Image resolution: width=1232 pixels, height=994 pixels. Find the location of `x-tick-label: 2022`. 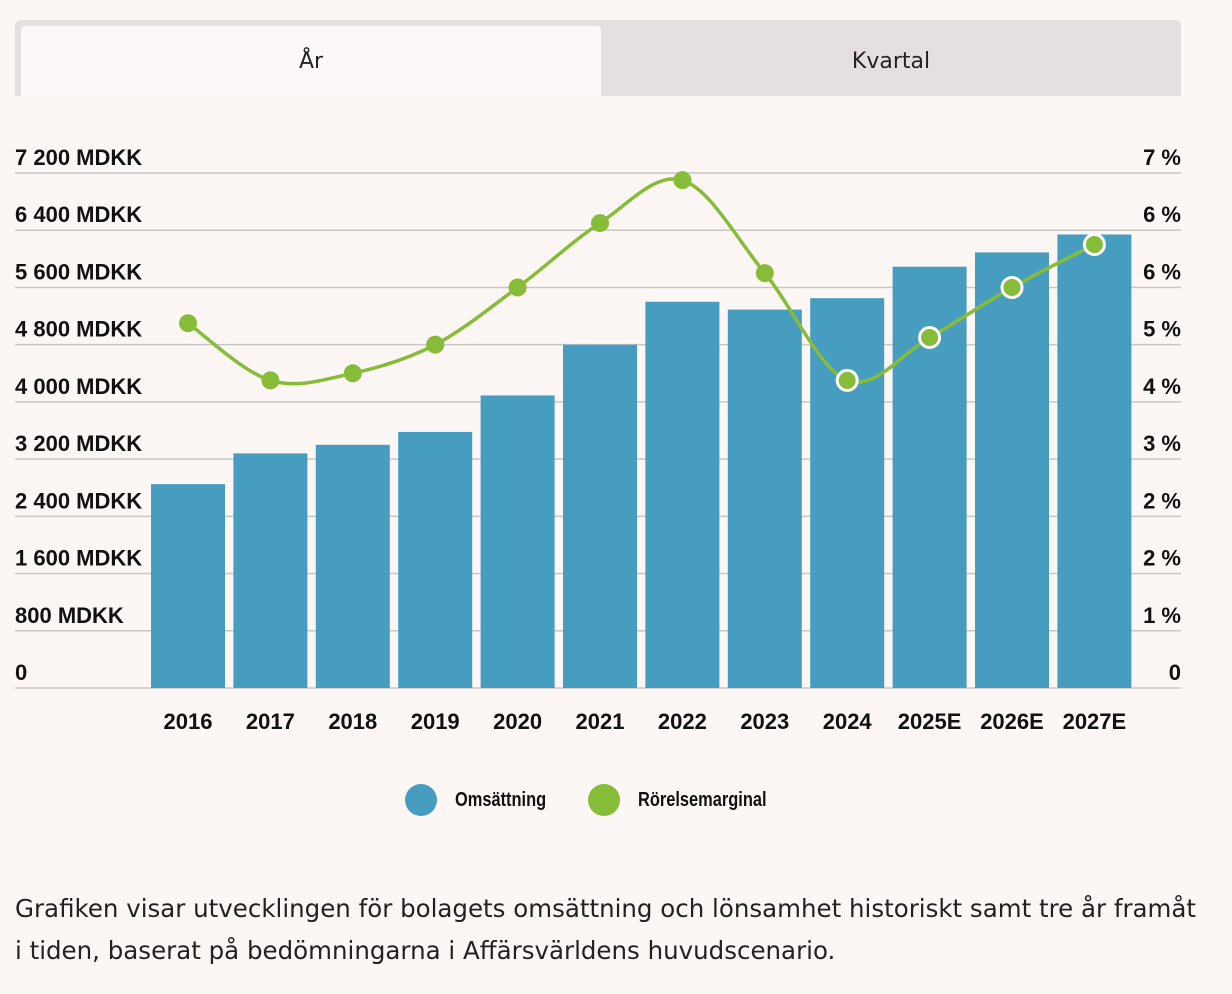

x-tick-label: 2022 is located at coordinates (682, 721).